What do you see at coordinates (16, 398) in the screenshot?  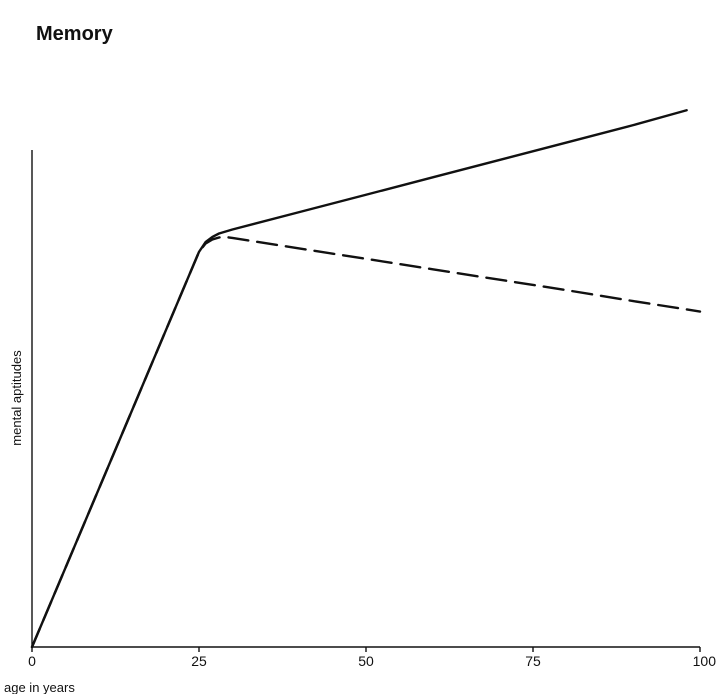 I see `y-axis-label: mental aptitudes` at bounding box center [16, 398].